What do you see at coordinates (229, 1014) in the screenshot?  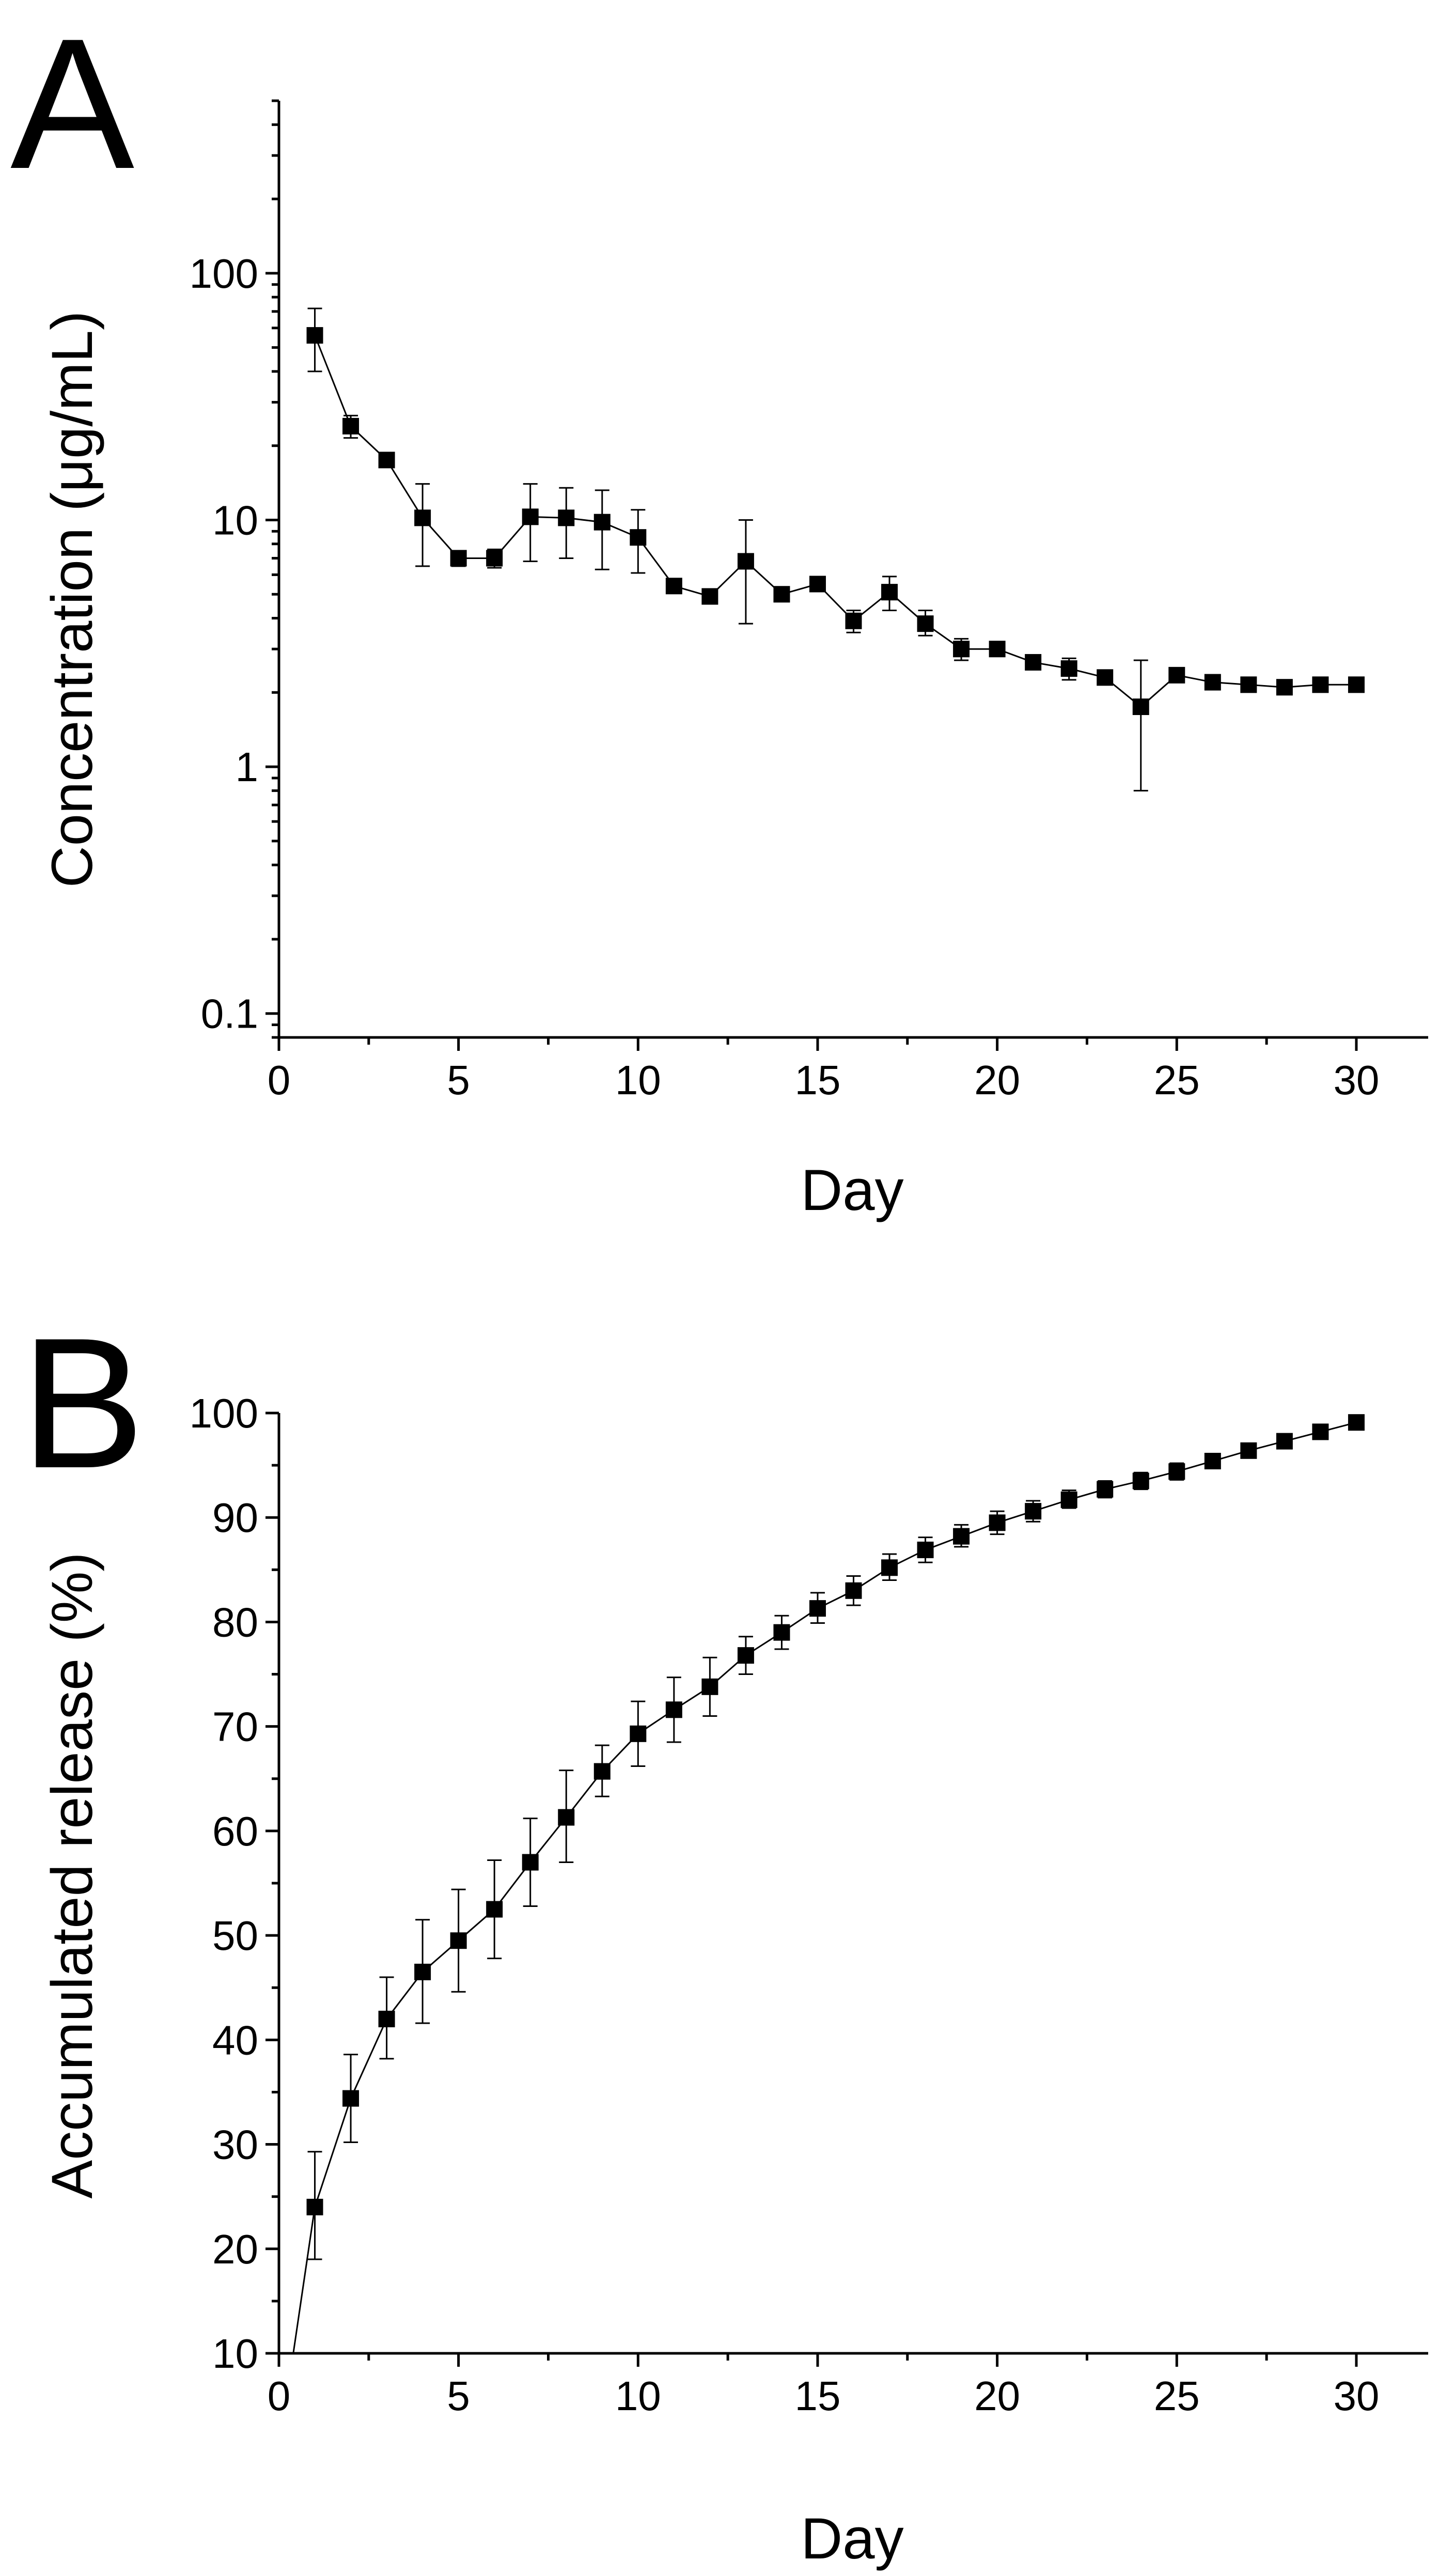 I see `panel-a-y-tick-label: 0.1` at bounding box center [229, 1014].